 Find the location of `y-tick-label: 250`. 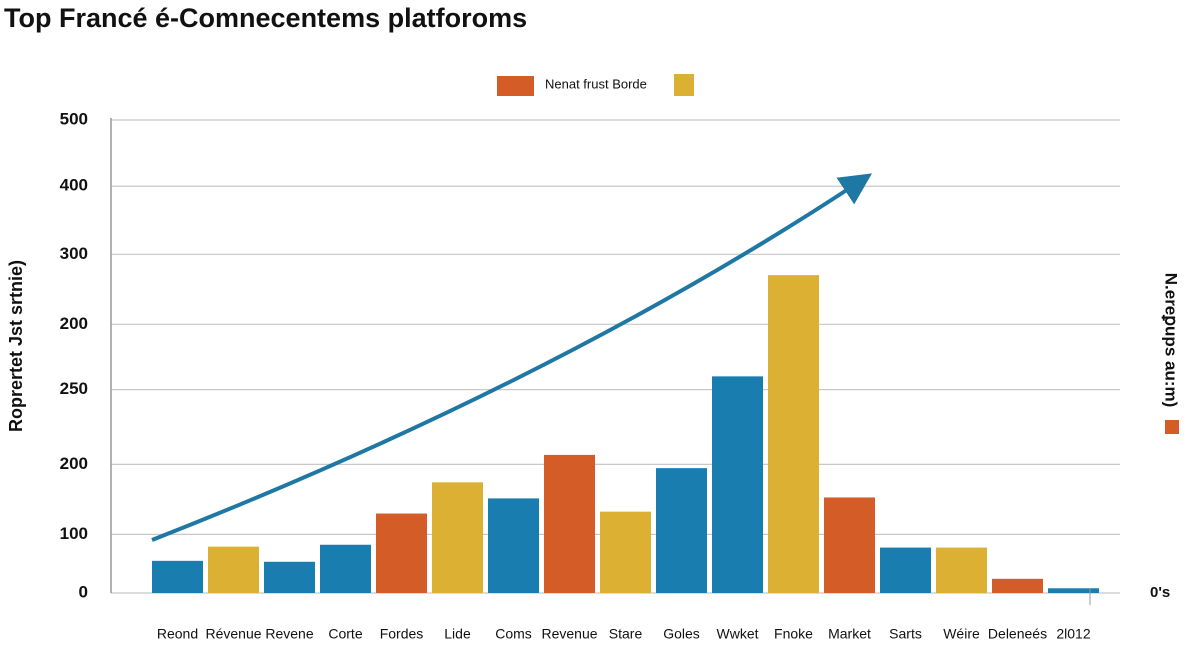

y-tick-label: 250 is located at coordinates (74, 388).